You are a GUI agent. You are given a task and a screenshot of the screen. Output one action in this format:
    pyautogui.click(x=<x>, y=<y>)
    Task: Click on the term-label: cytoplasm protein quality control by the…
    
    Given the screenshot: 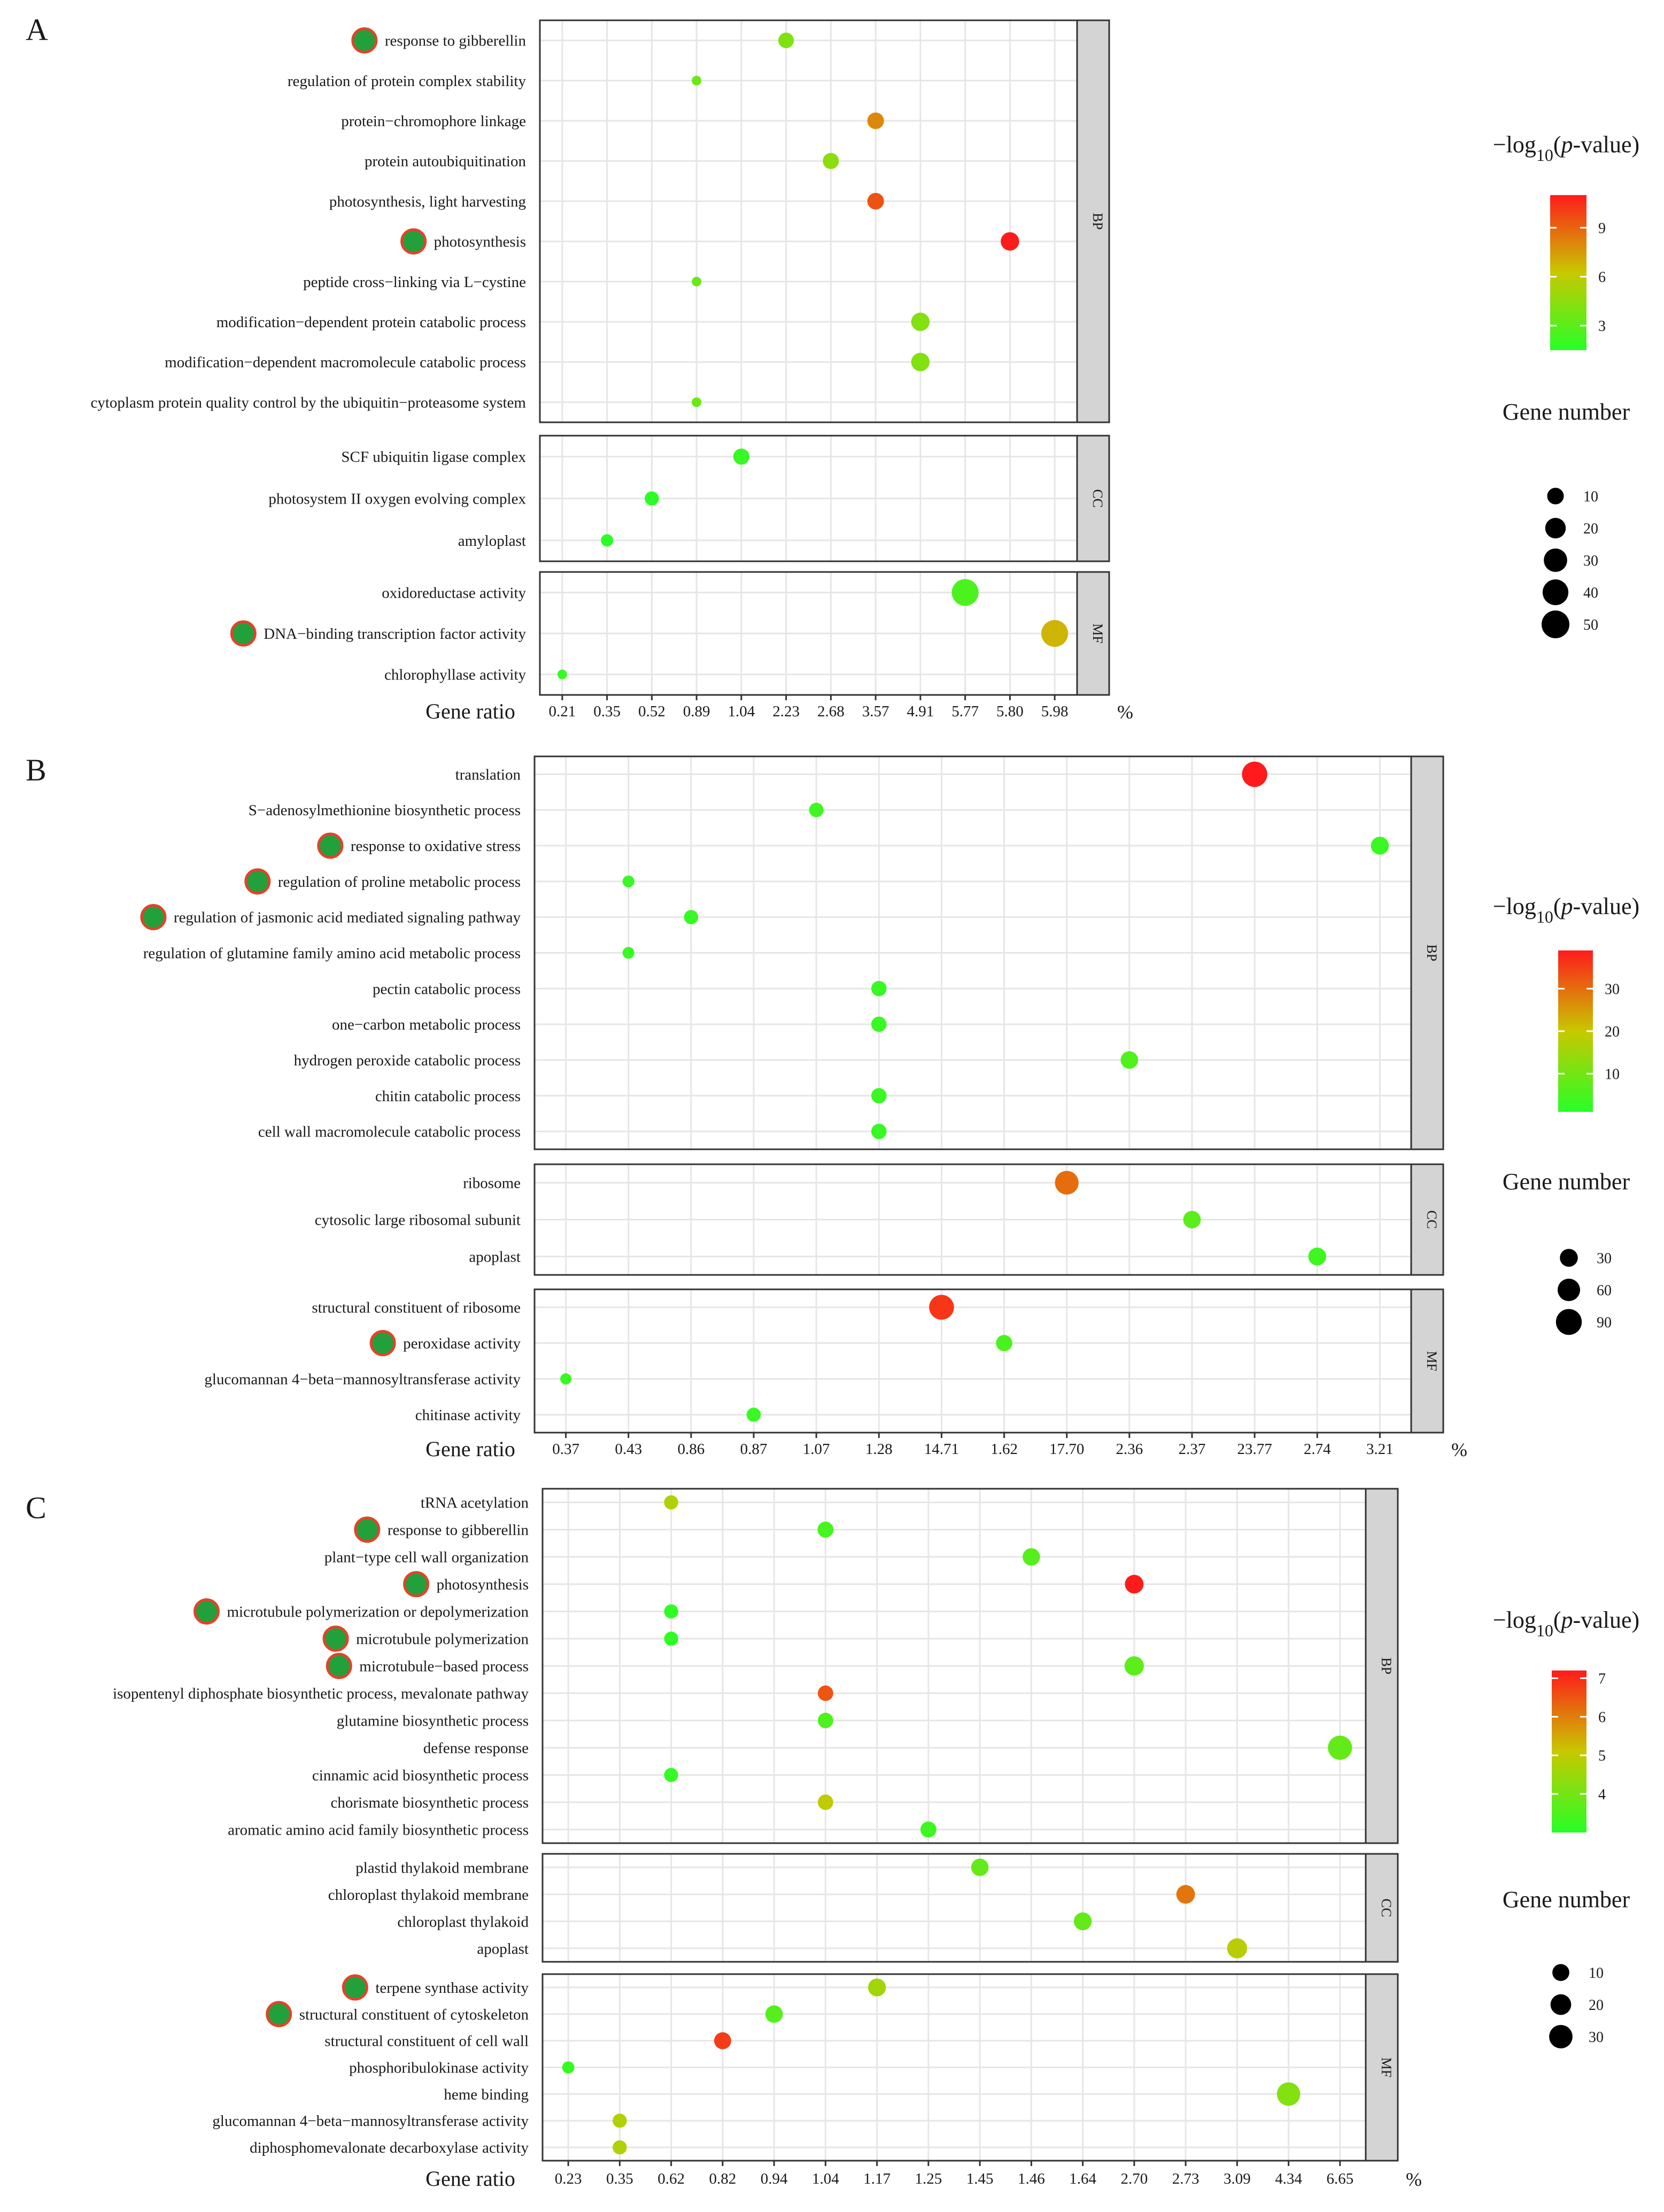 What is the action you would take?
    pyautogui.click(x=308, y=402)
    